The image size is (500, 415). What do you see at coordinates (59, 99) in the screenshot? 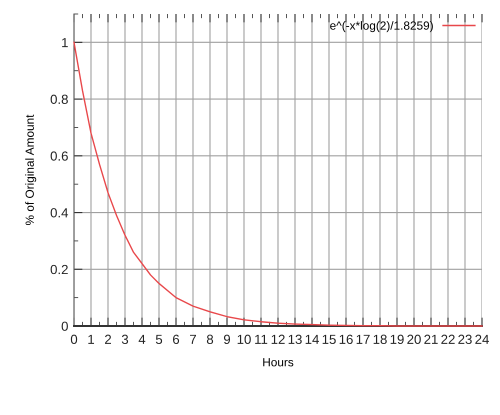
I see `y-tick-label: 0.8` at bounding box center [59, 99].